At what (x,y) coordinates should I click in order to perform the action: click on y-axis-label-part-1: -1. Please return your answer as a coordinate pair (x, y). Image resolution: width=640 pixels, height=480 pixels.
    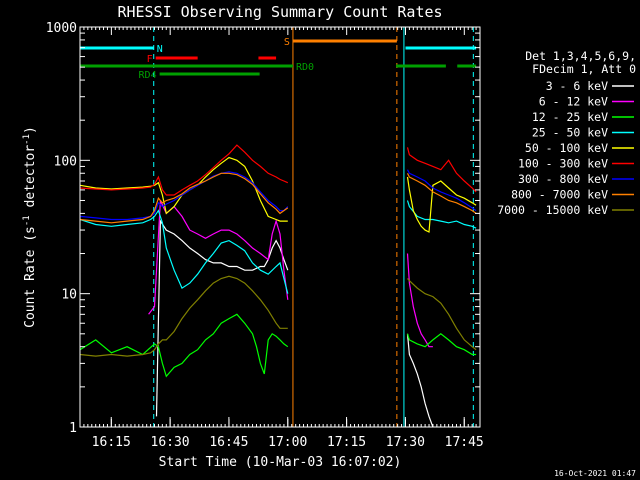
    Looking at the image, I should click on (27, 220).